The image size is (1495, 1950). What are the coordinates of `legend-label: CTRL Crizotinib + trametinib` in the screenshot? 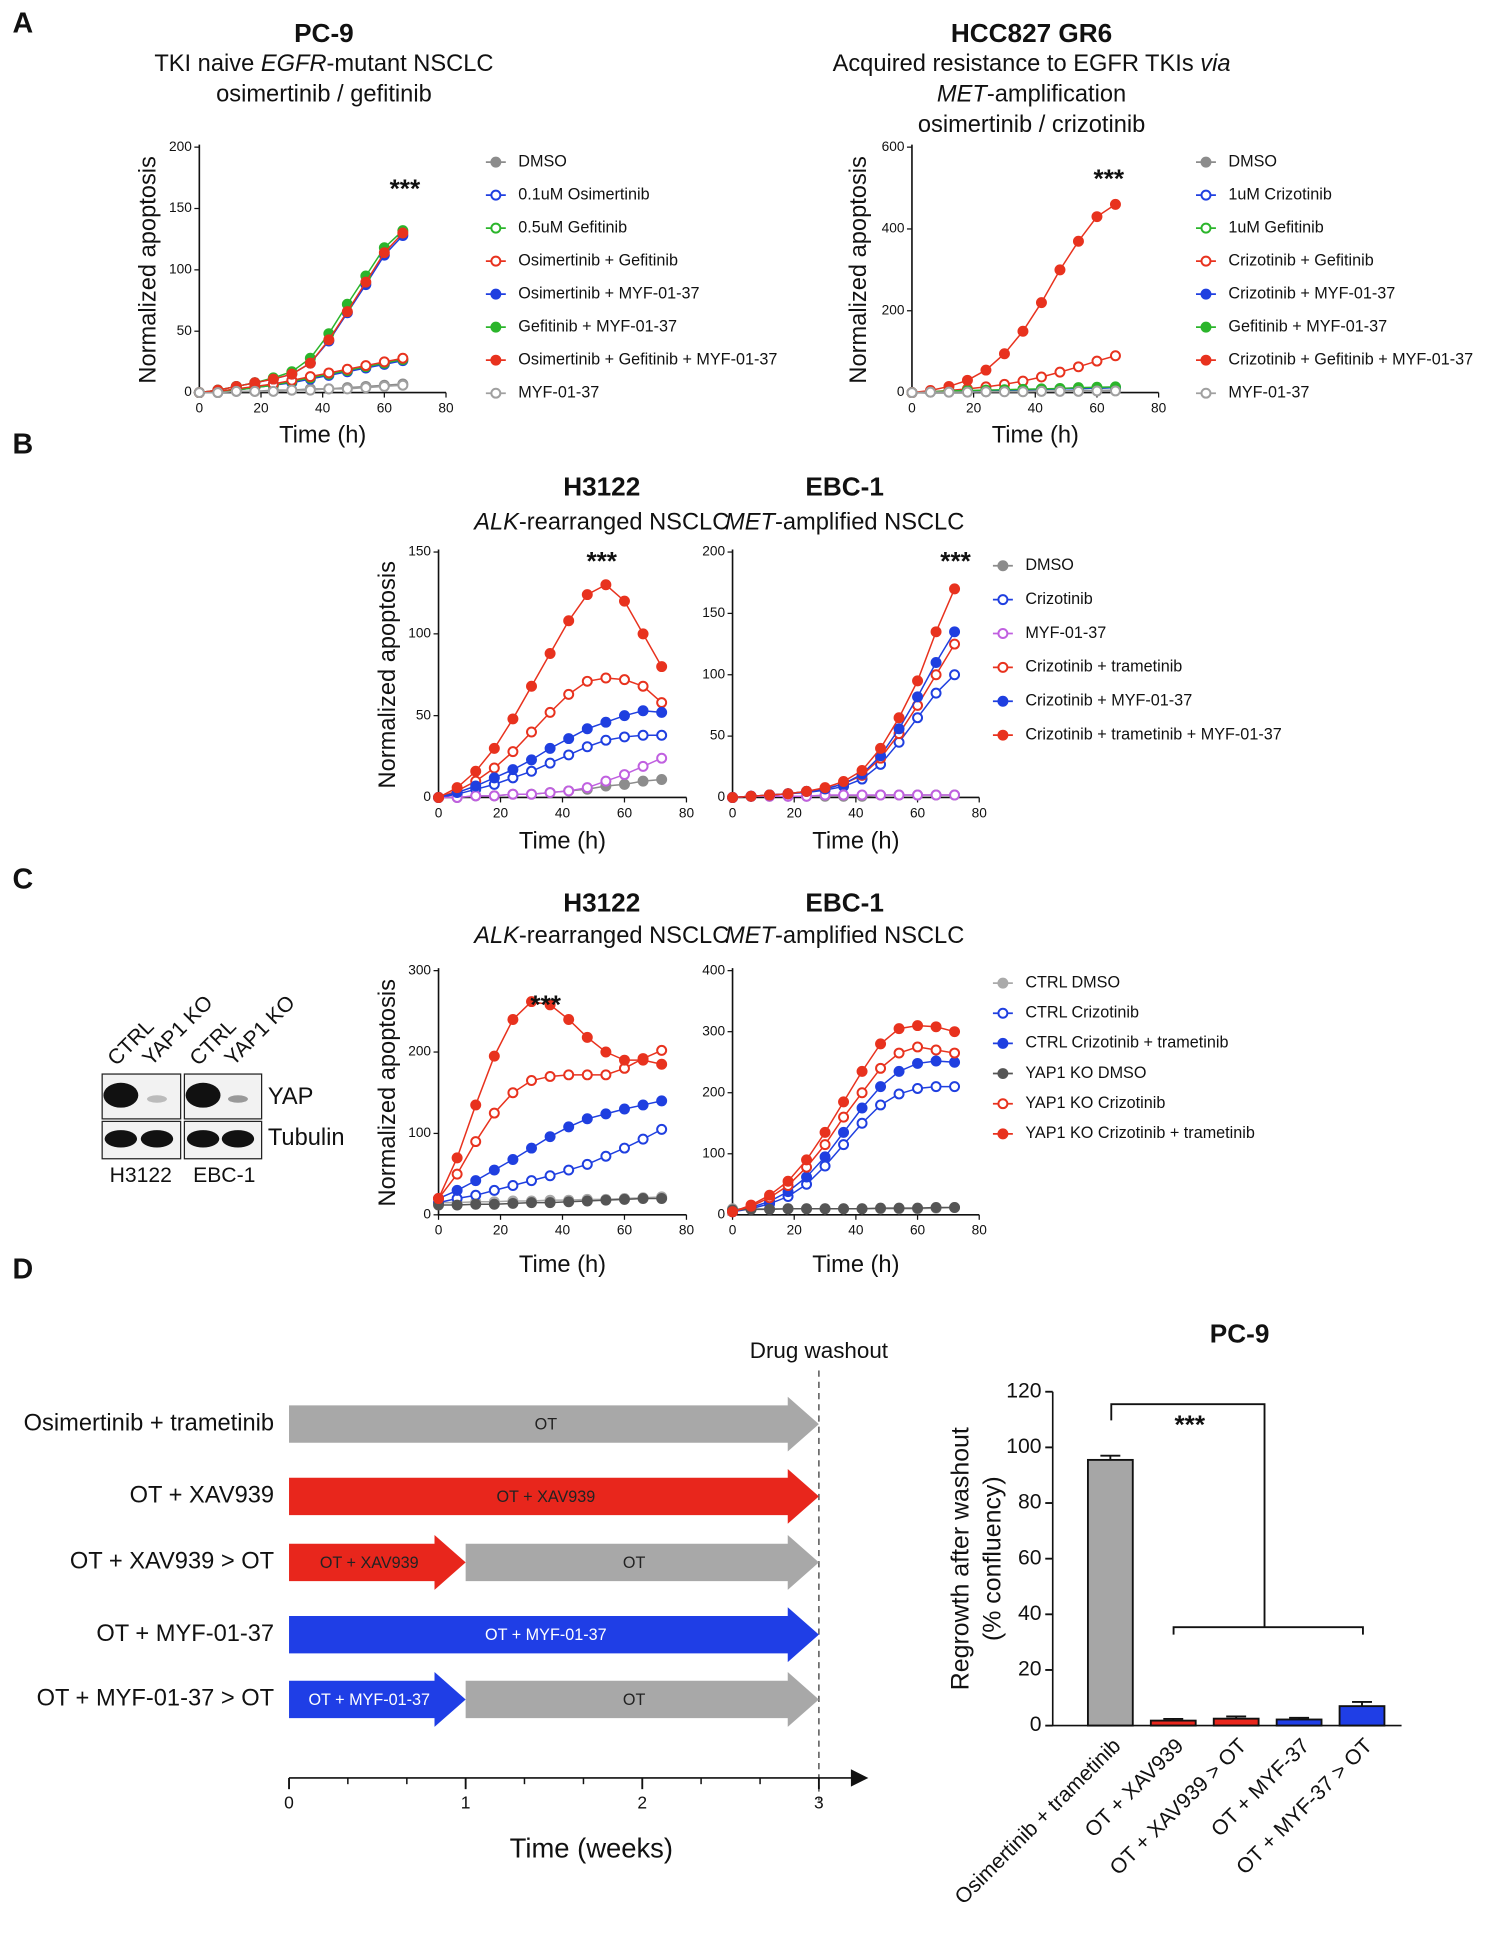 It's located at (1126, 1043).